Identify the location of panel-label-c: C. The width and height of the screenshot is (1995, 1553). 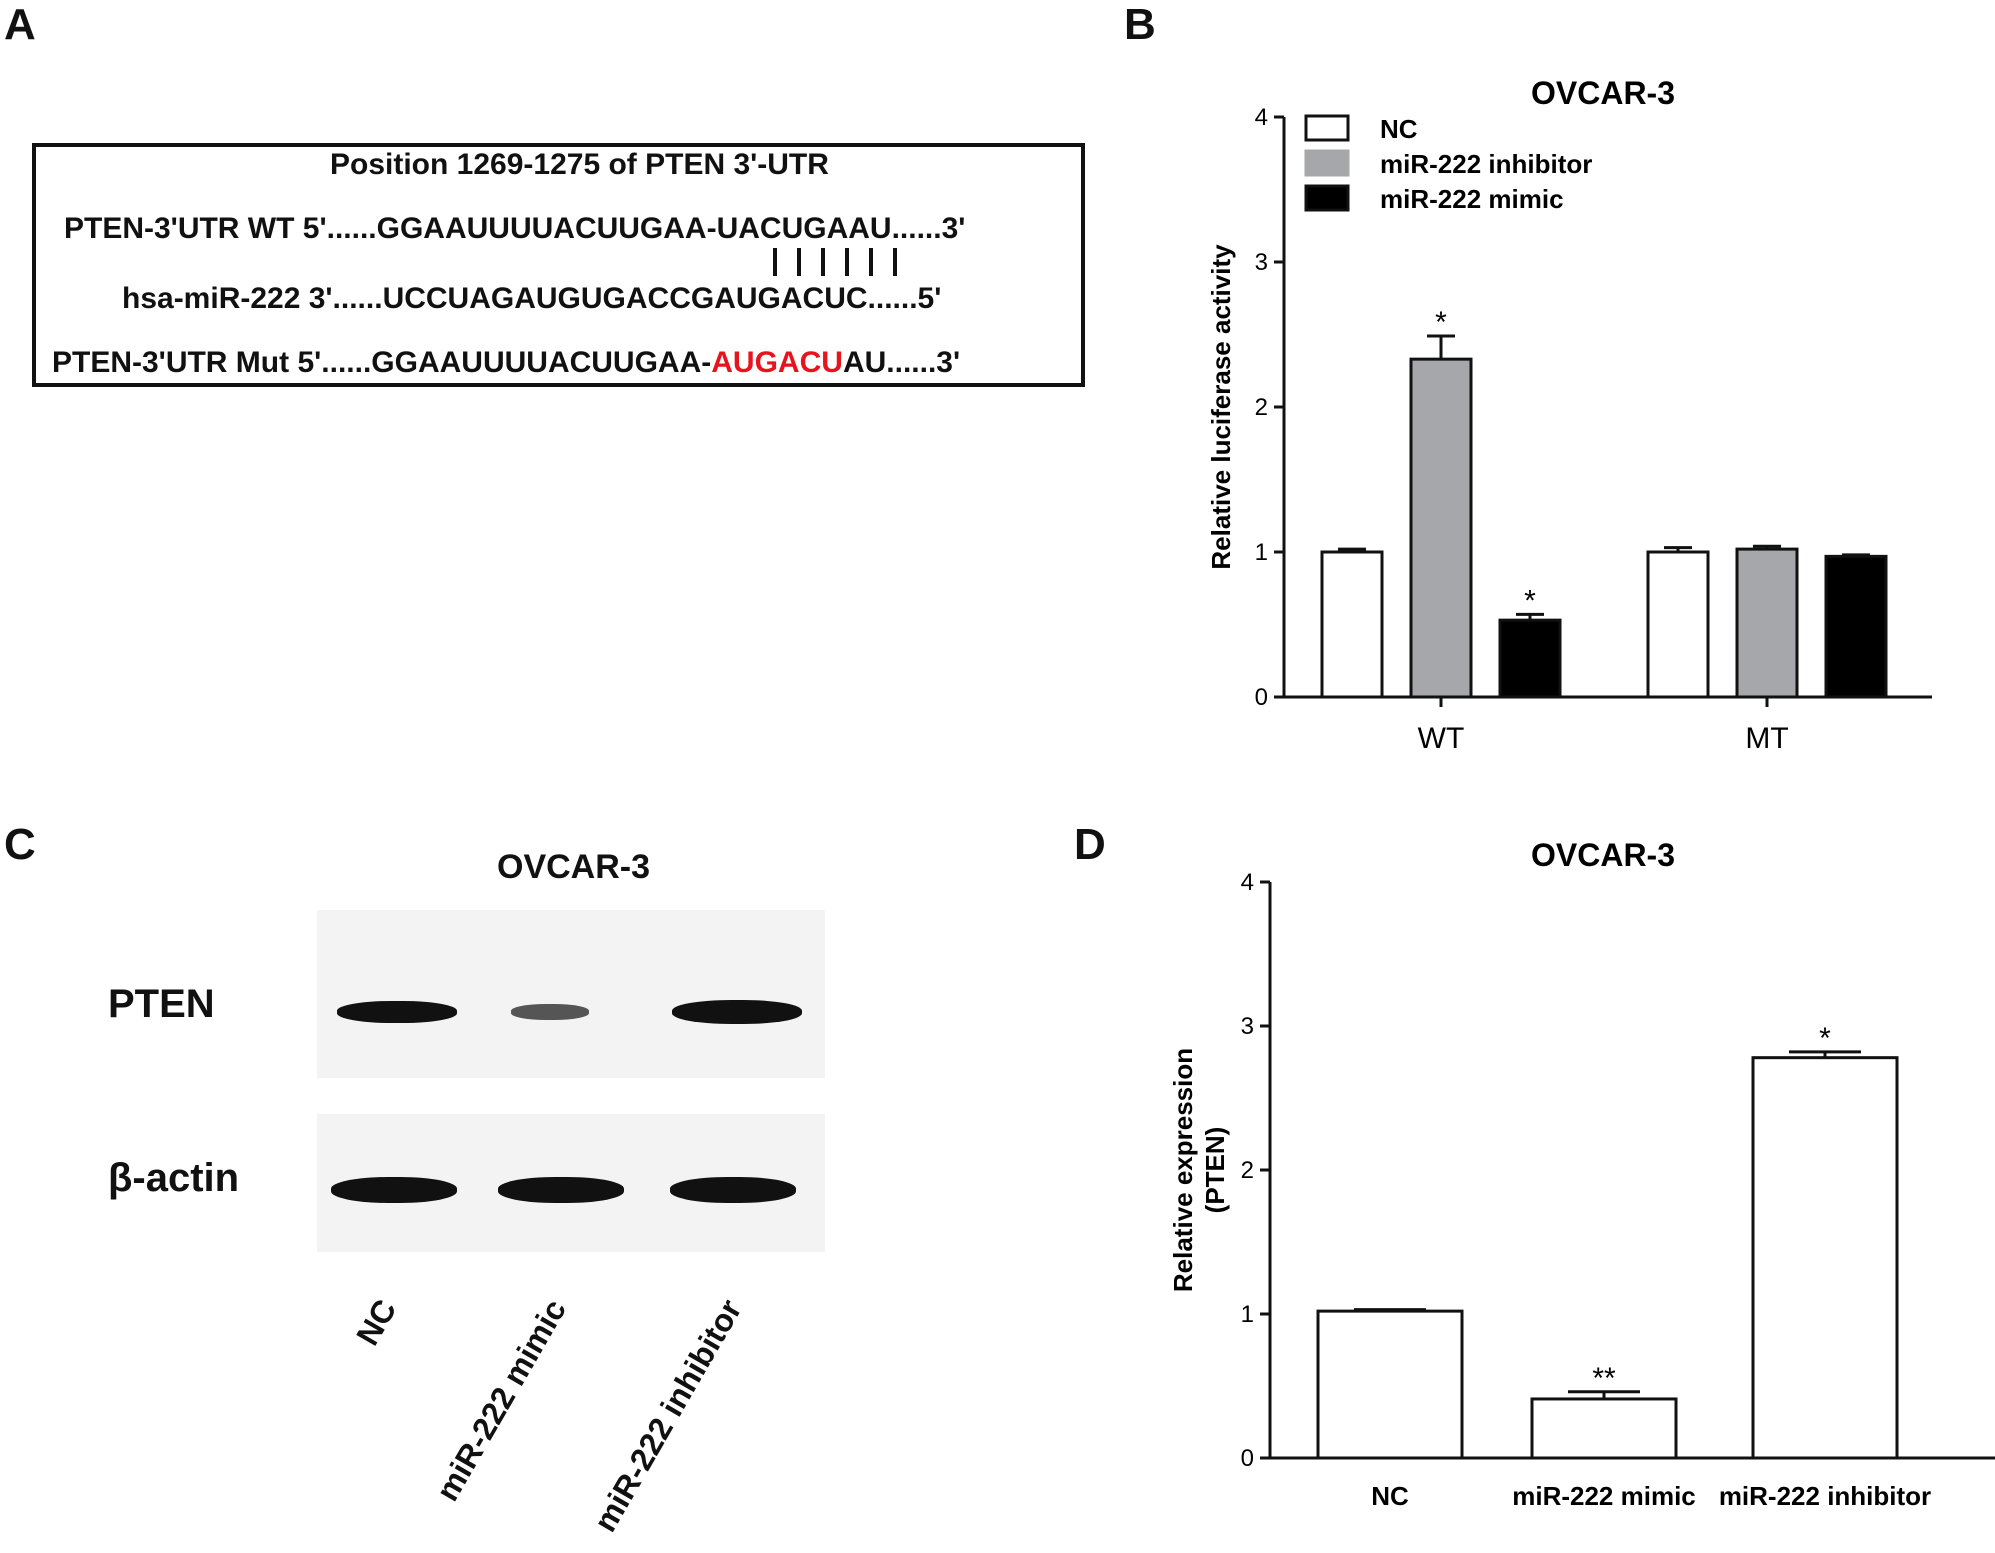
(20, 844).